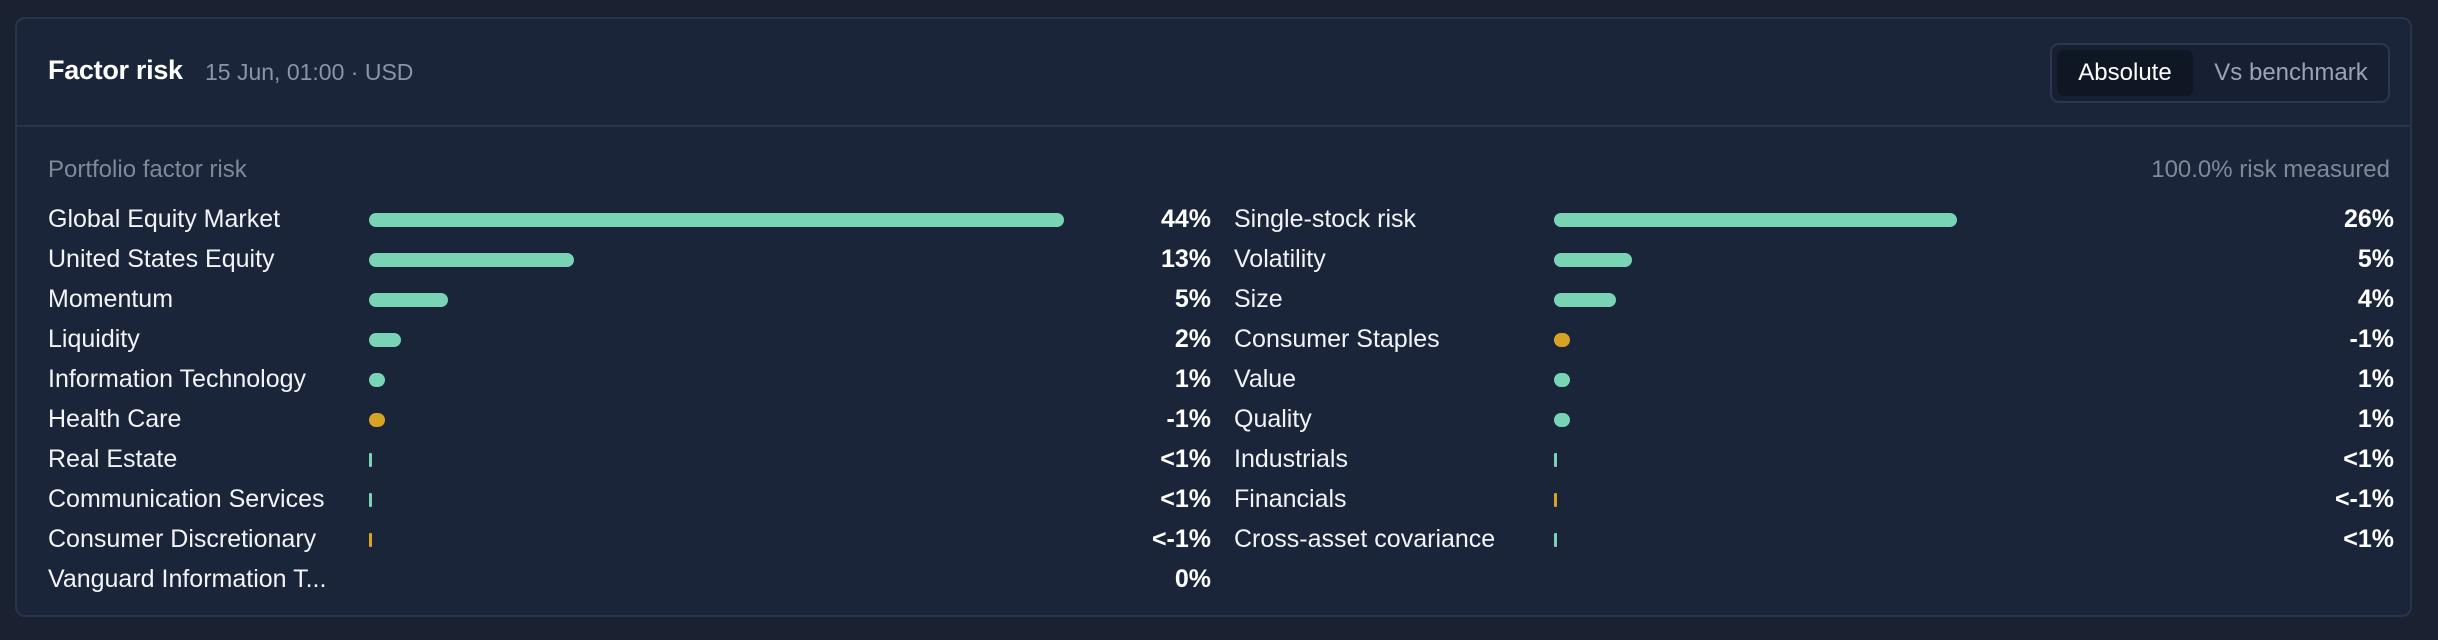 The height and width of the screenshot is (640, 2438). I want to click on panel-subtitle: 15 Jun, 01:00 · USD, so click(309, 72).